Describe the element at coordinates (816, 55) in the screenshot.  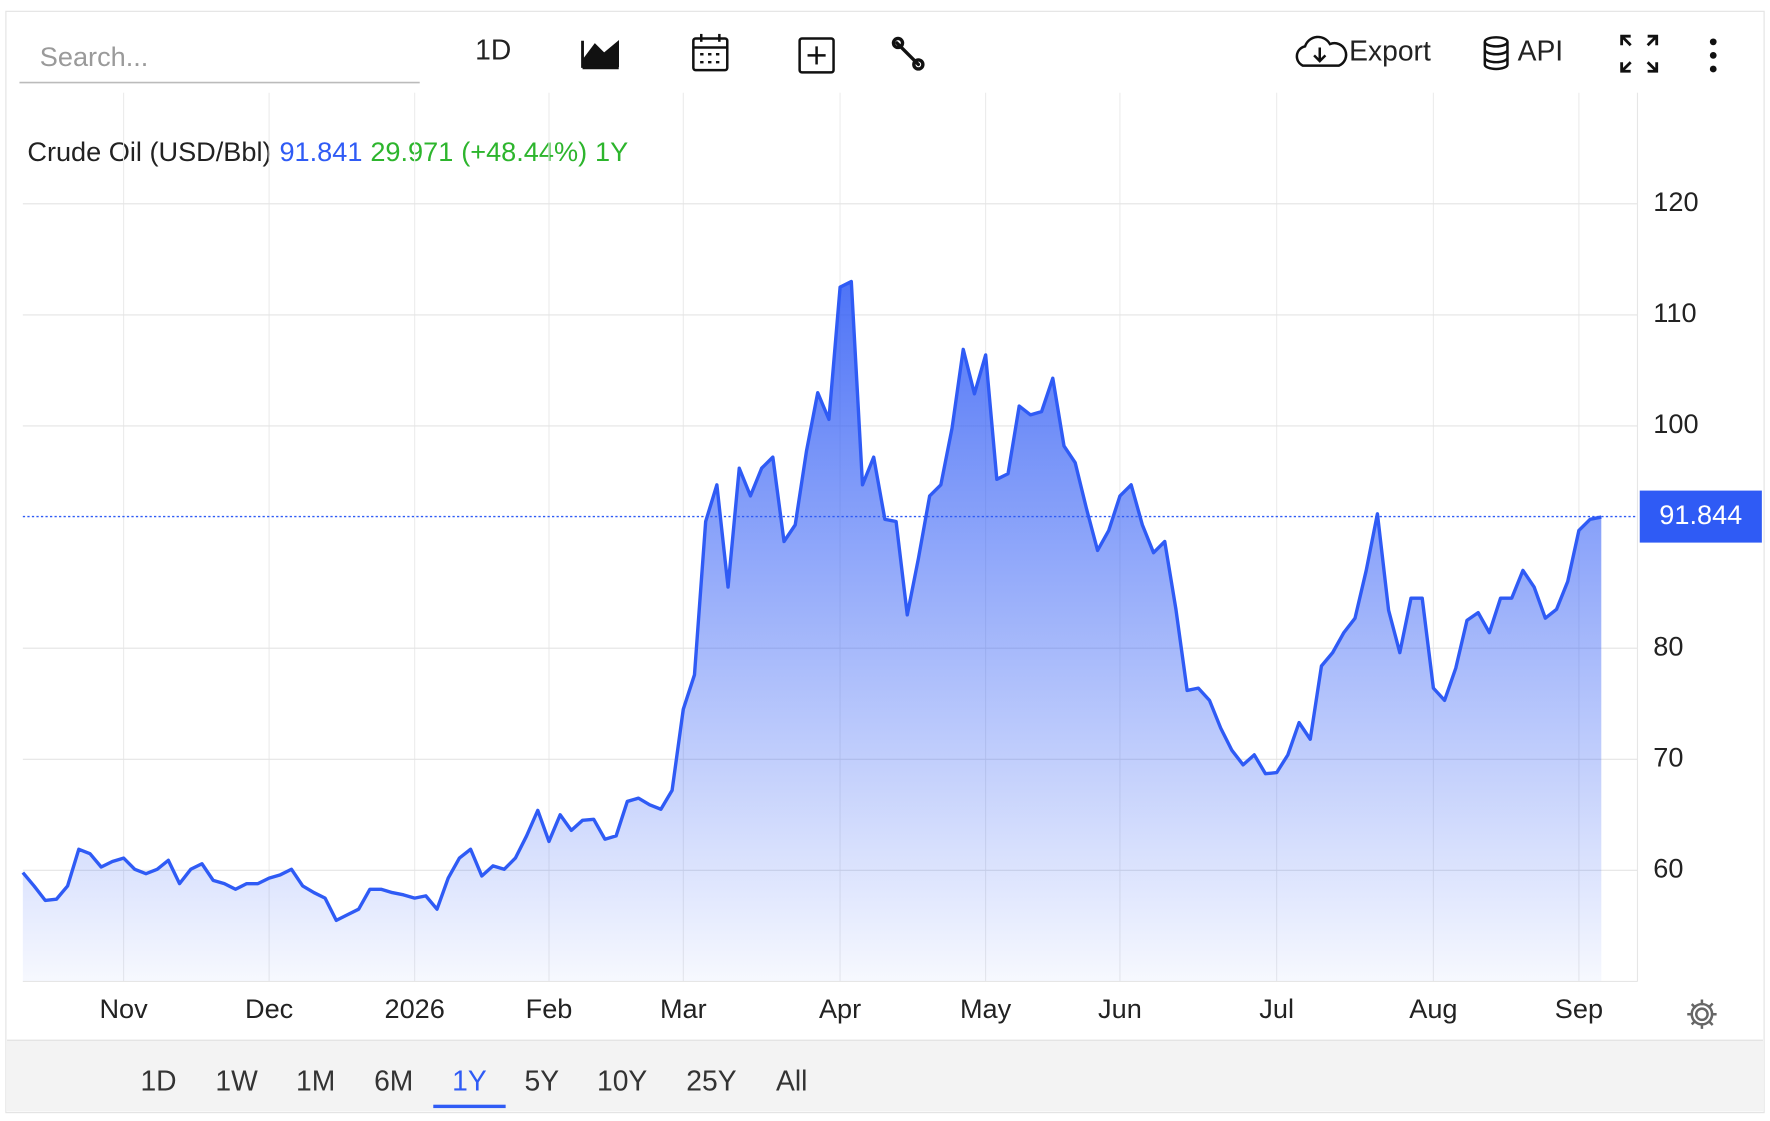
I see `compare-icon` at that location.